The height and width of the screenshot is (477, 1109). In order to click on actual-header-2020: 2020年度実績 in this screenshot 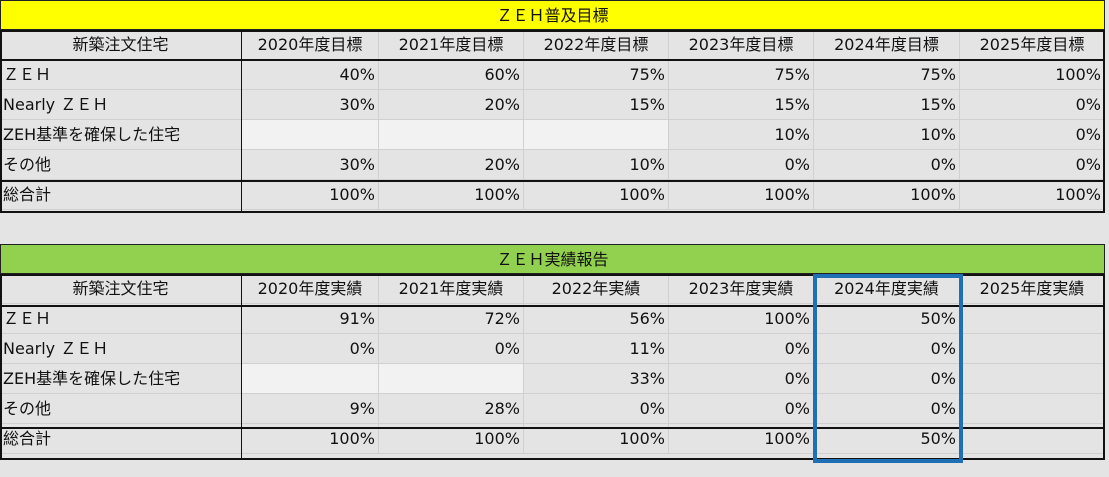, I will do `click(310, 289)`.